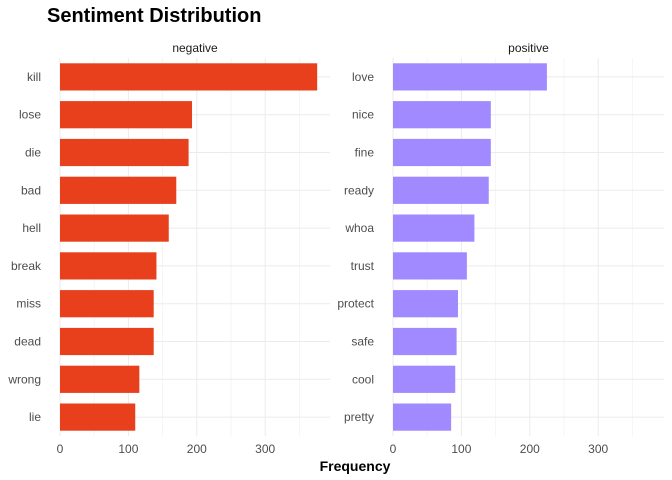  What do you see at coordinates (470, 77) in the screenshot?
I see `bar-positive-love` at bounding box center [470, 77].